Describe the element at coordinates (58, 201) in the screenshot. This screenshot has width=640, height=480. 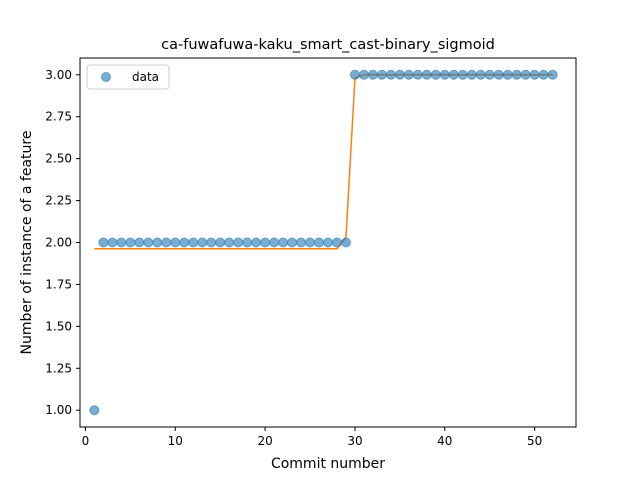
I see `y-tick-label: 2.25` at that location.